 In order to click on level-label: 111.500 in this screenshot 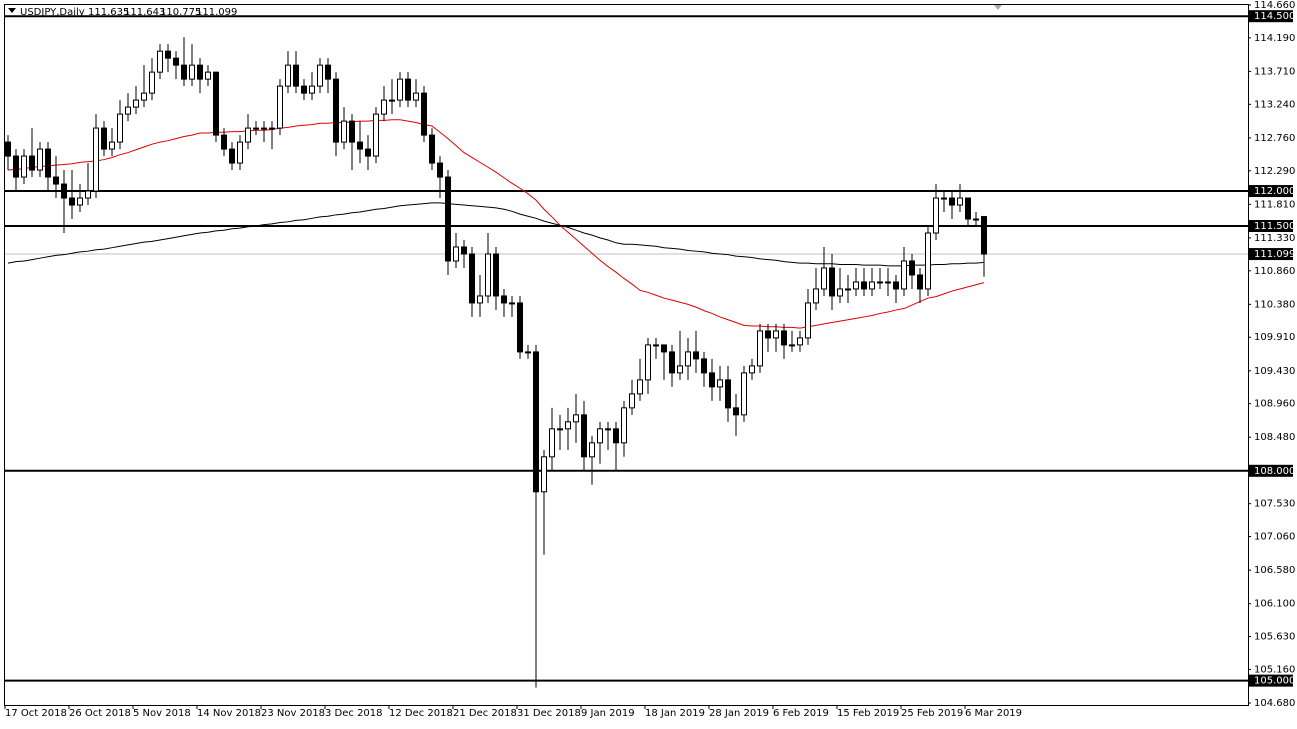, I will do `click(1274, 226)`.